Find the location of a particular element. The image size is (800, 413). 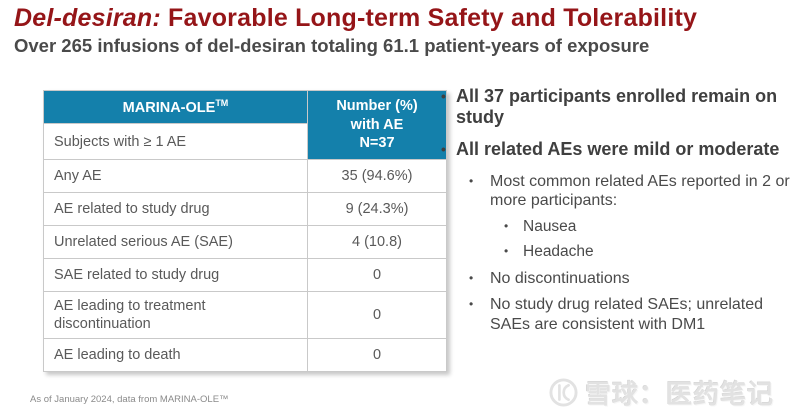

table-row: SAE related to study drug 0 is located at coordinates (245, 275).